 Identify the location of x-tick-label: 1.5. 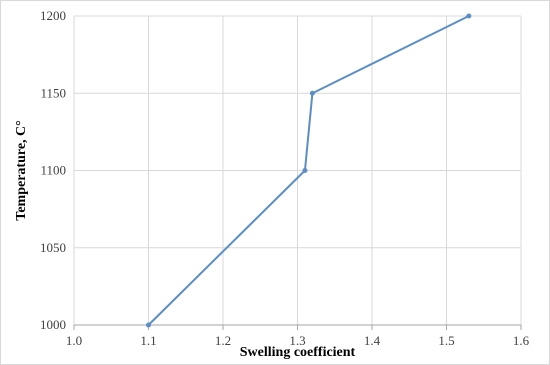
(446, 340).